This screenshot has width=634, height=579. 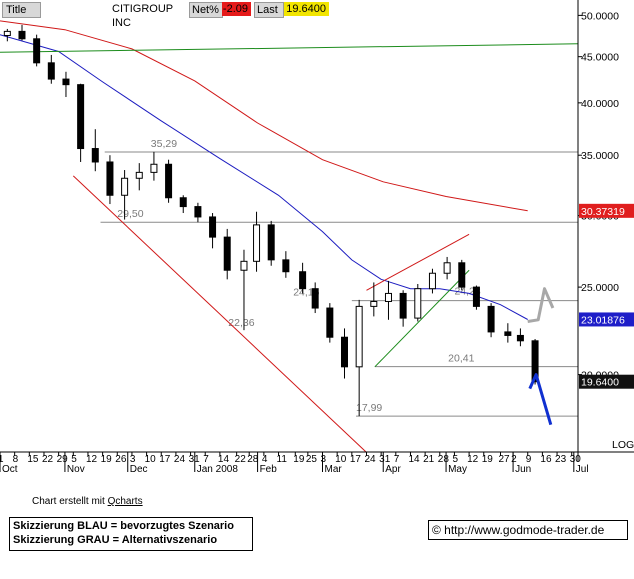 What do you see at coordinates (576, 459) in the screenshot?
I see `x-tick-label: 30` at bounding box center [576, 459].